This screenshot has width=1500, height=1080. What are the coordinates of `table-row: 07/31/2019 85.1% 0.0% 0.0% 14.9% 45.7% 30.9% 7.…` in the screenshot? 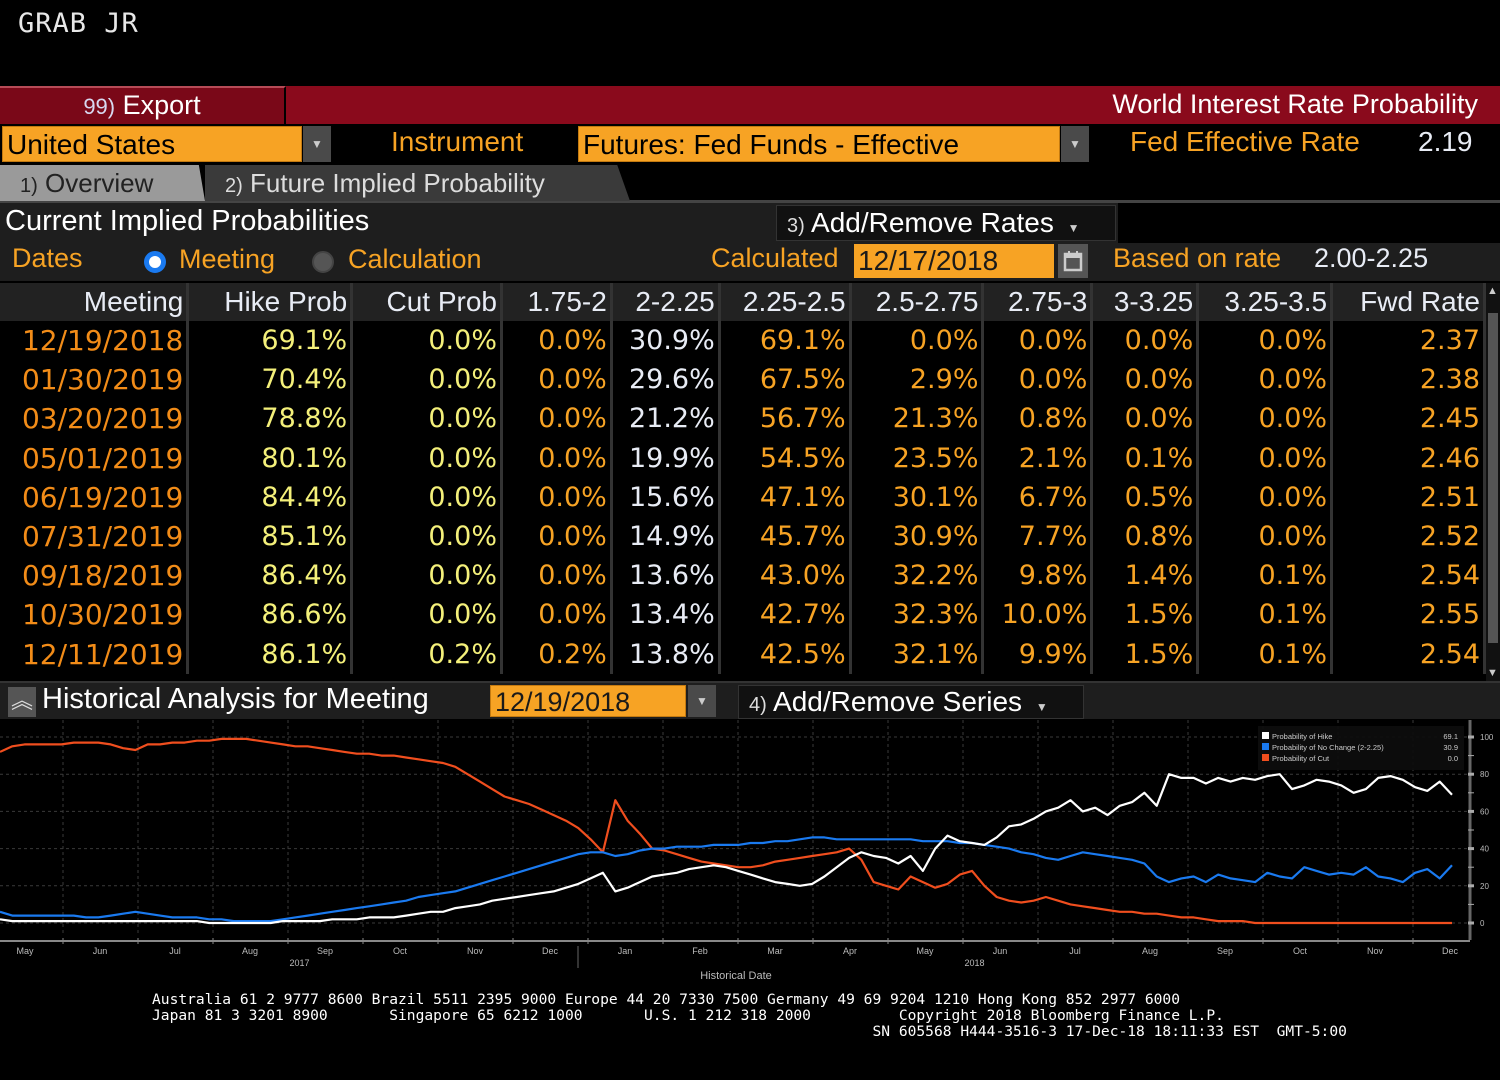 It's located at (743, 536).